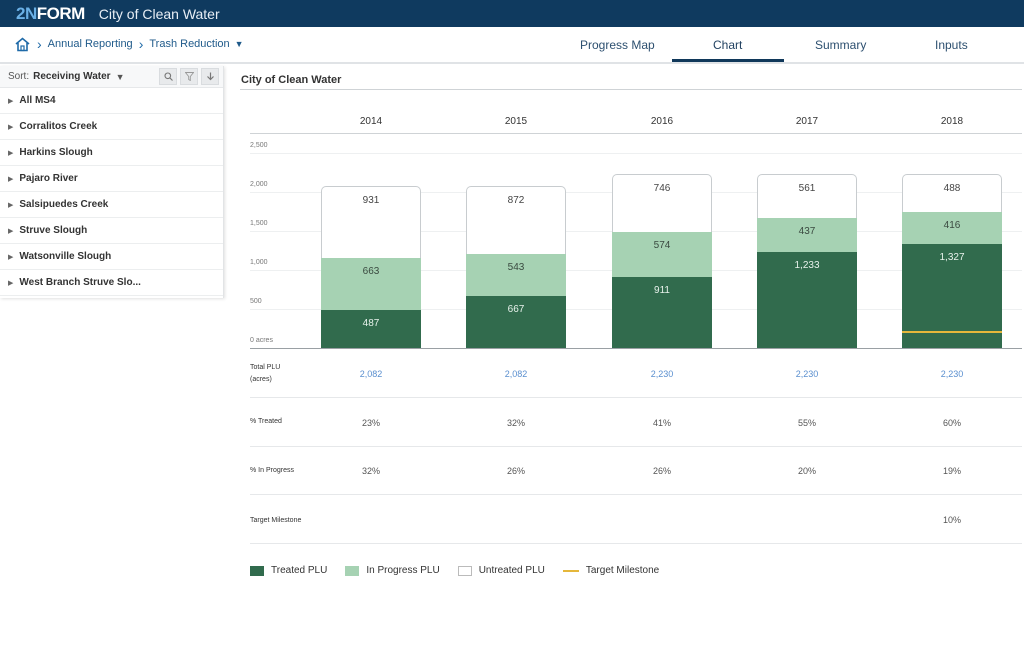 This screenshot has height=648, width=1024. I want to click on row-label-target-milestone: Target Milestone, so click(276, 520).